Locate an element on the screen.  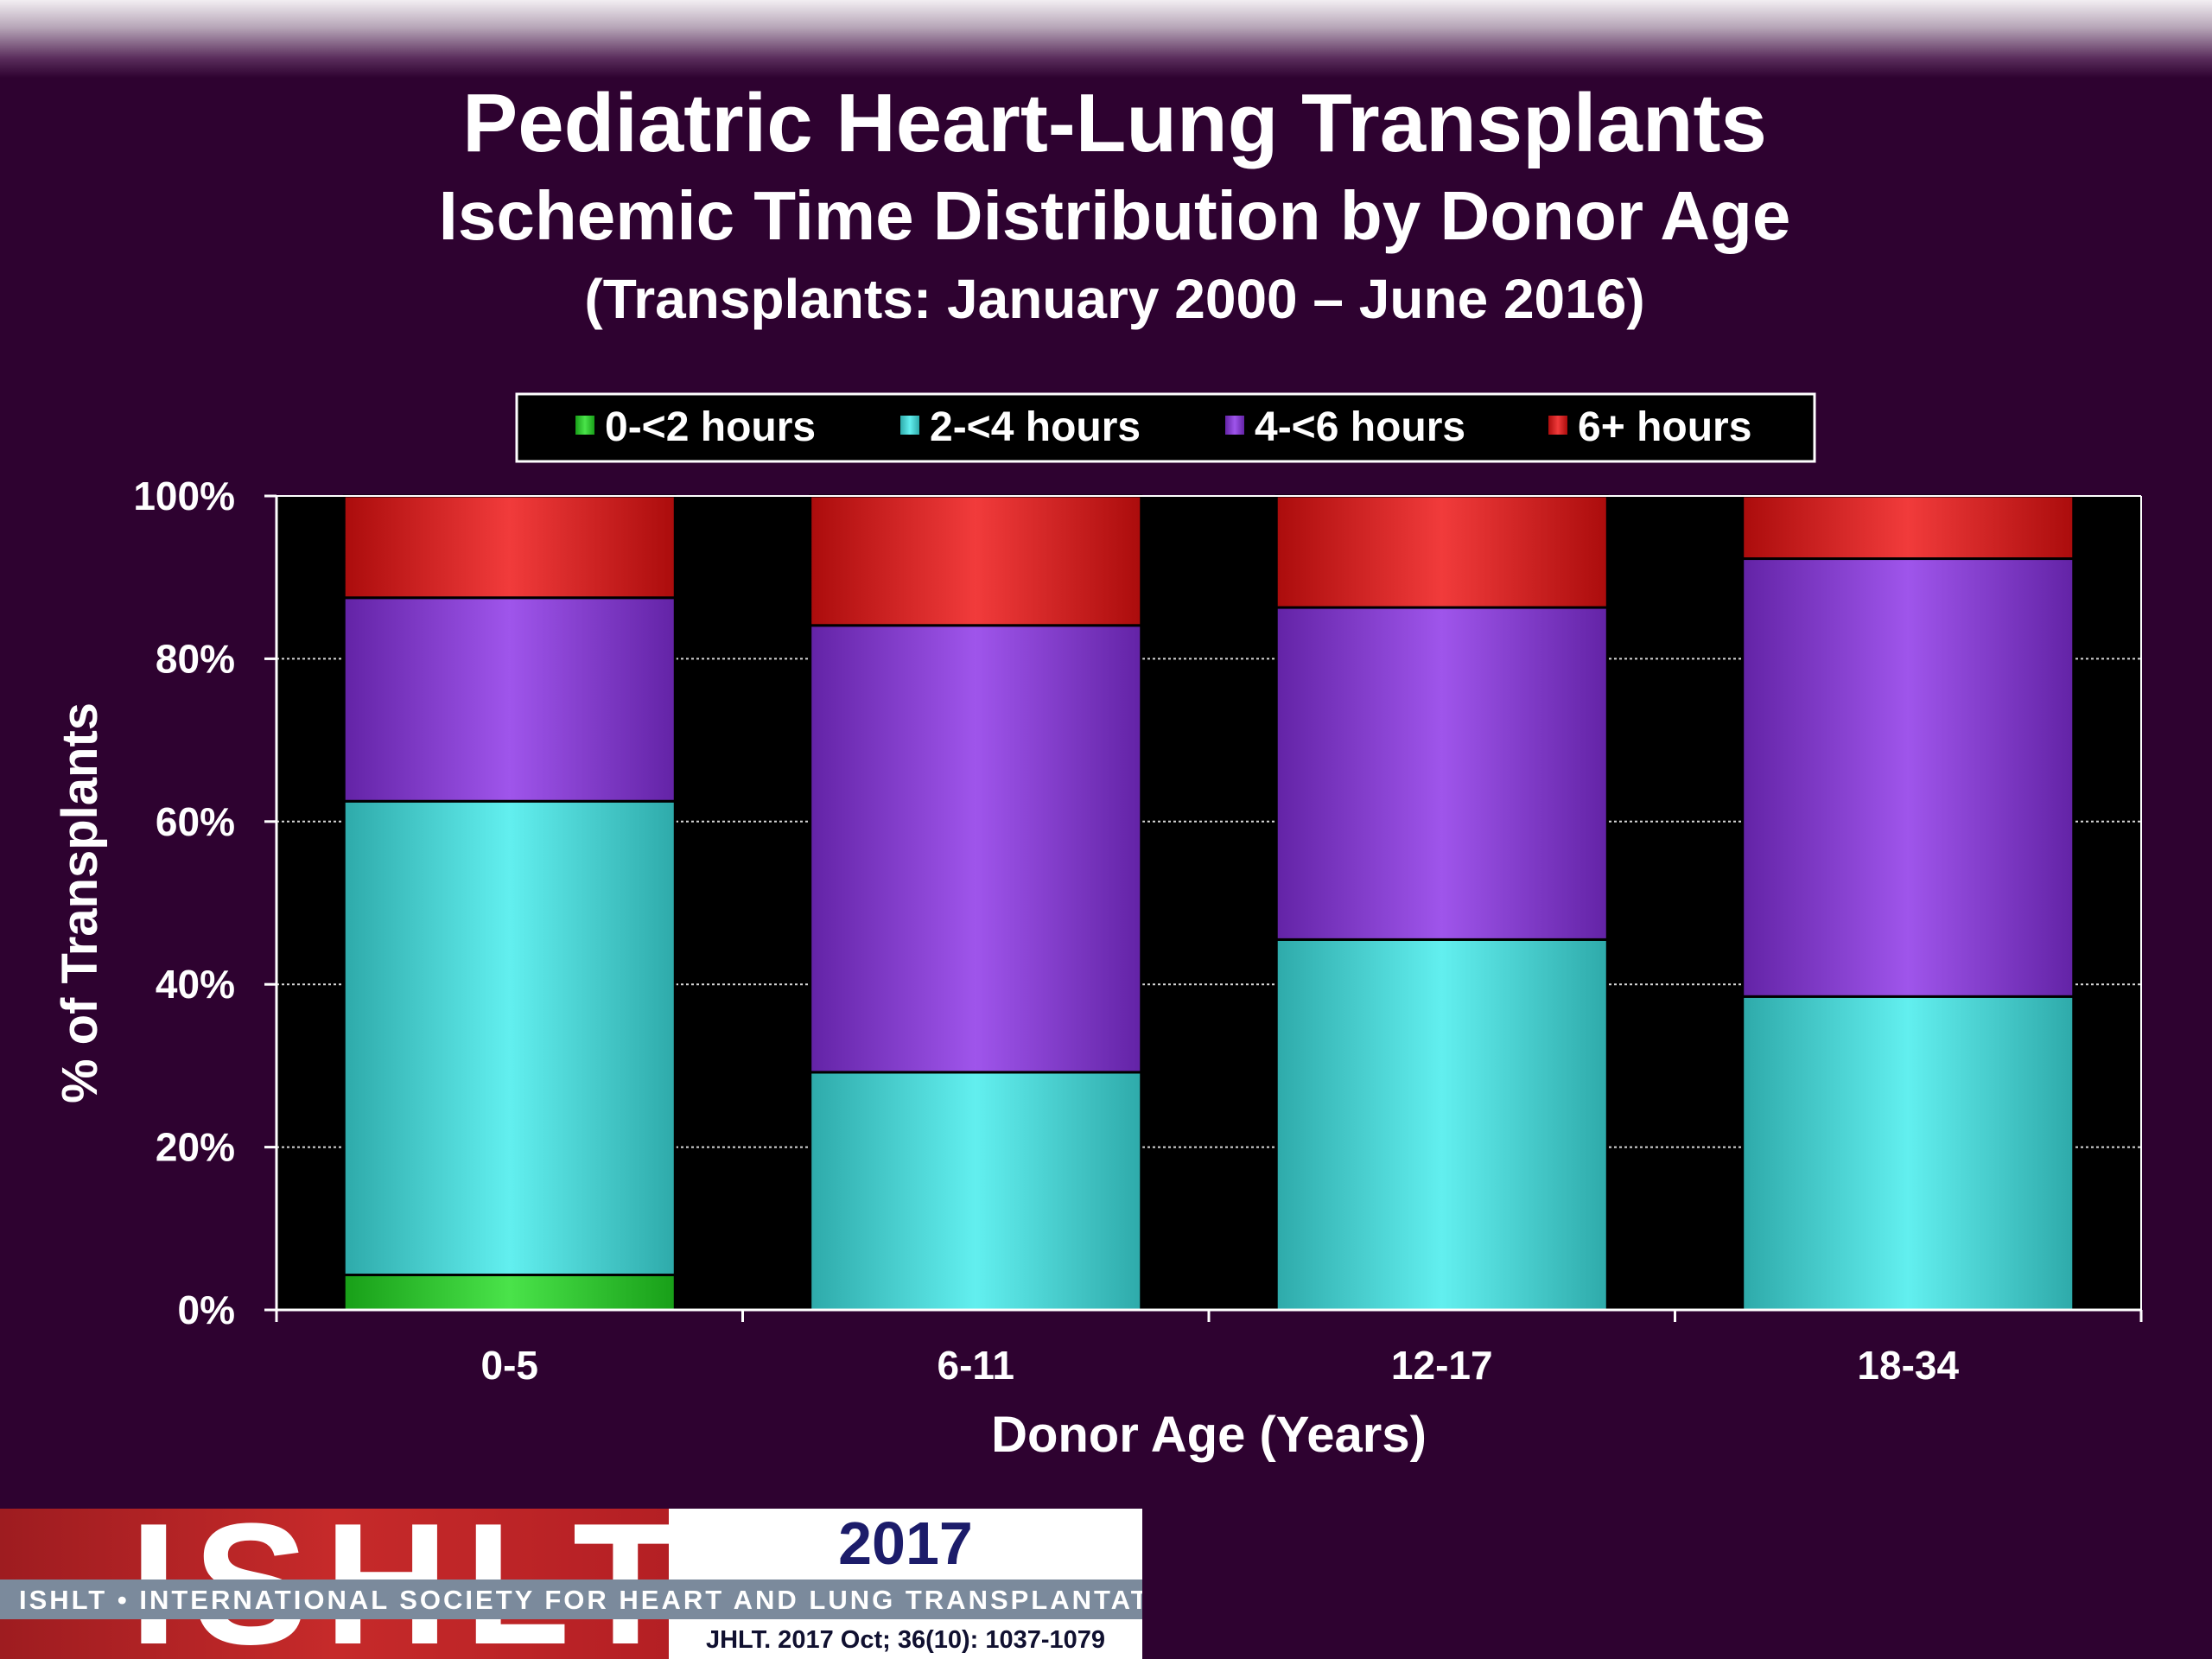
bar-segment-6-11-6-hours is located at coordinates (976, 560).